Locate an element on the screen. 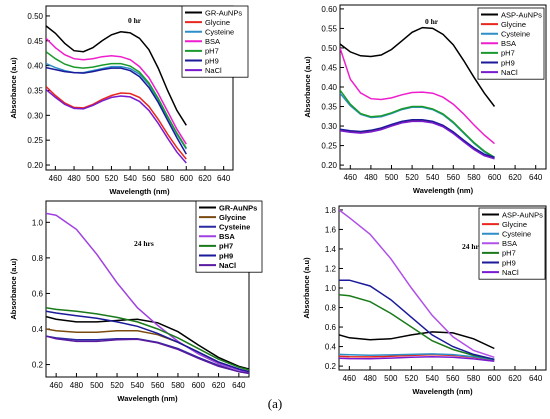 This screenshot has height=419, width=550. series-line-gr-aunps is located at coordinates (116, 75).